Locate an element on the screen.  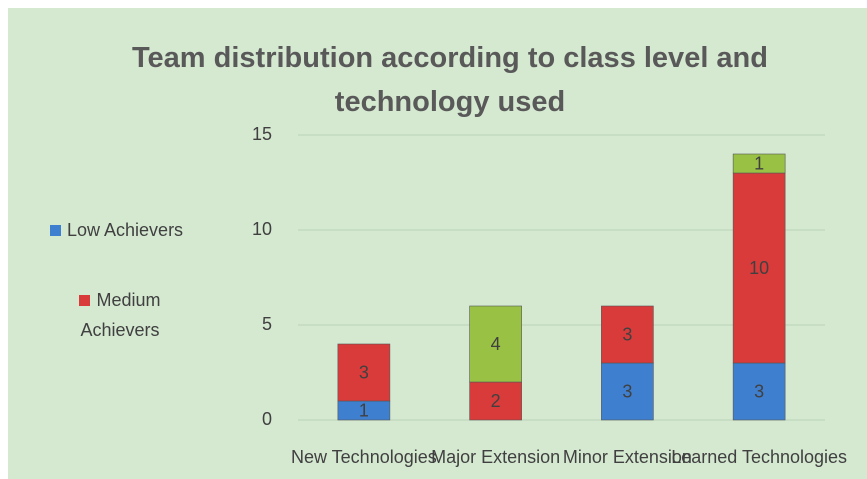
legend-item: Medium Achievers is located at coordinates (120, 315).